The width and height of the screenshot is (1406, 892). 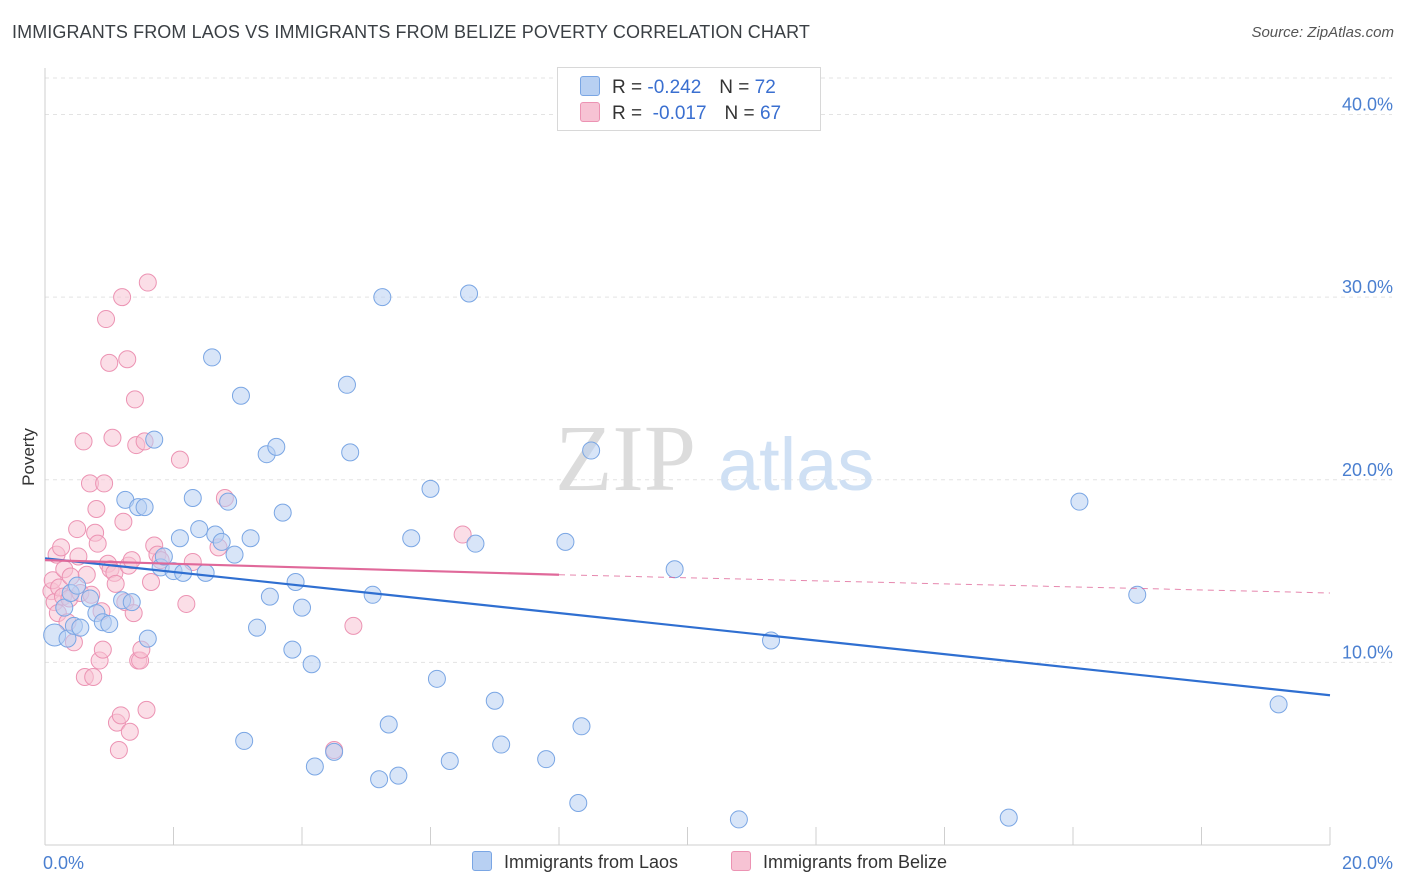 What do you see at coordinates (1367, 470) in the screenshot?
I see `y-tick-label-1: 20.0%` at bounding box center [1367, 470].